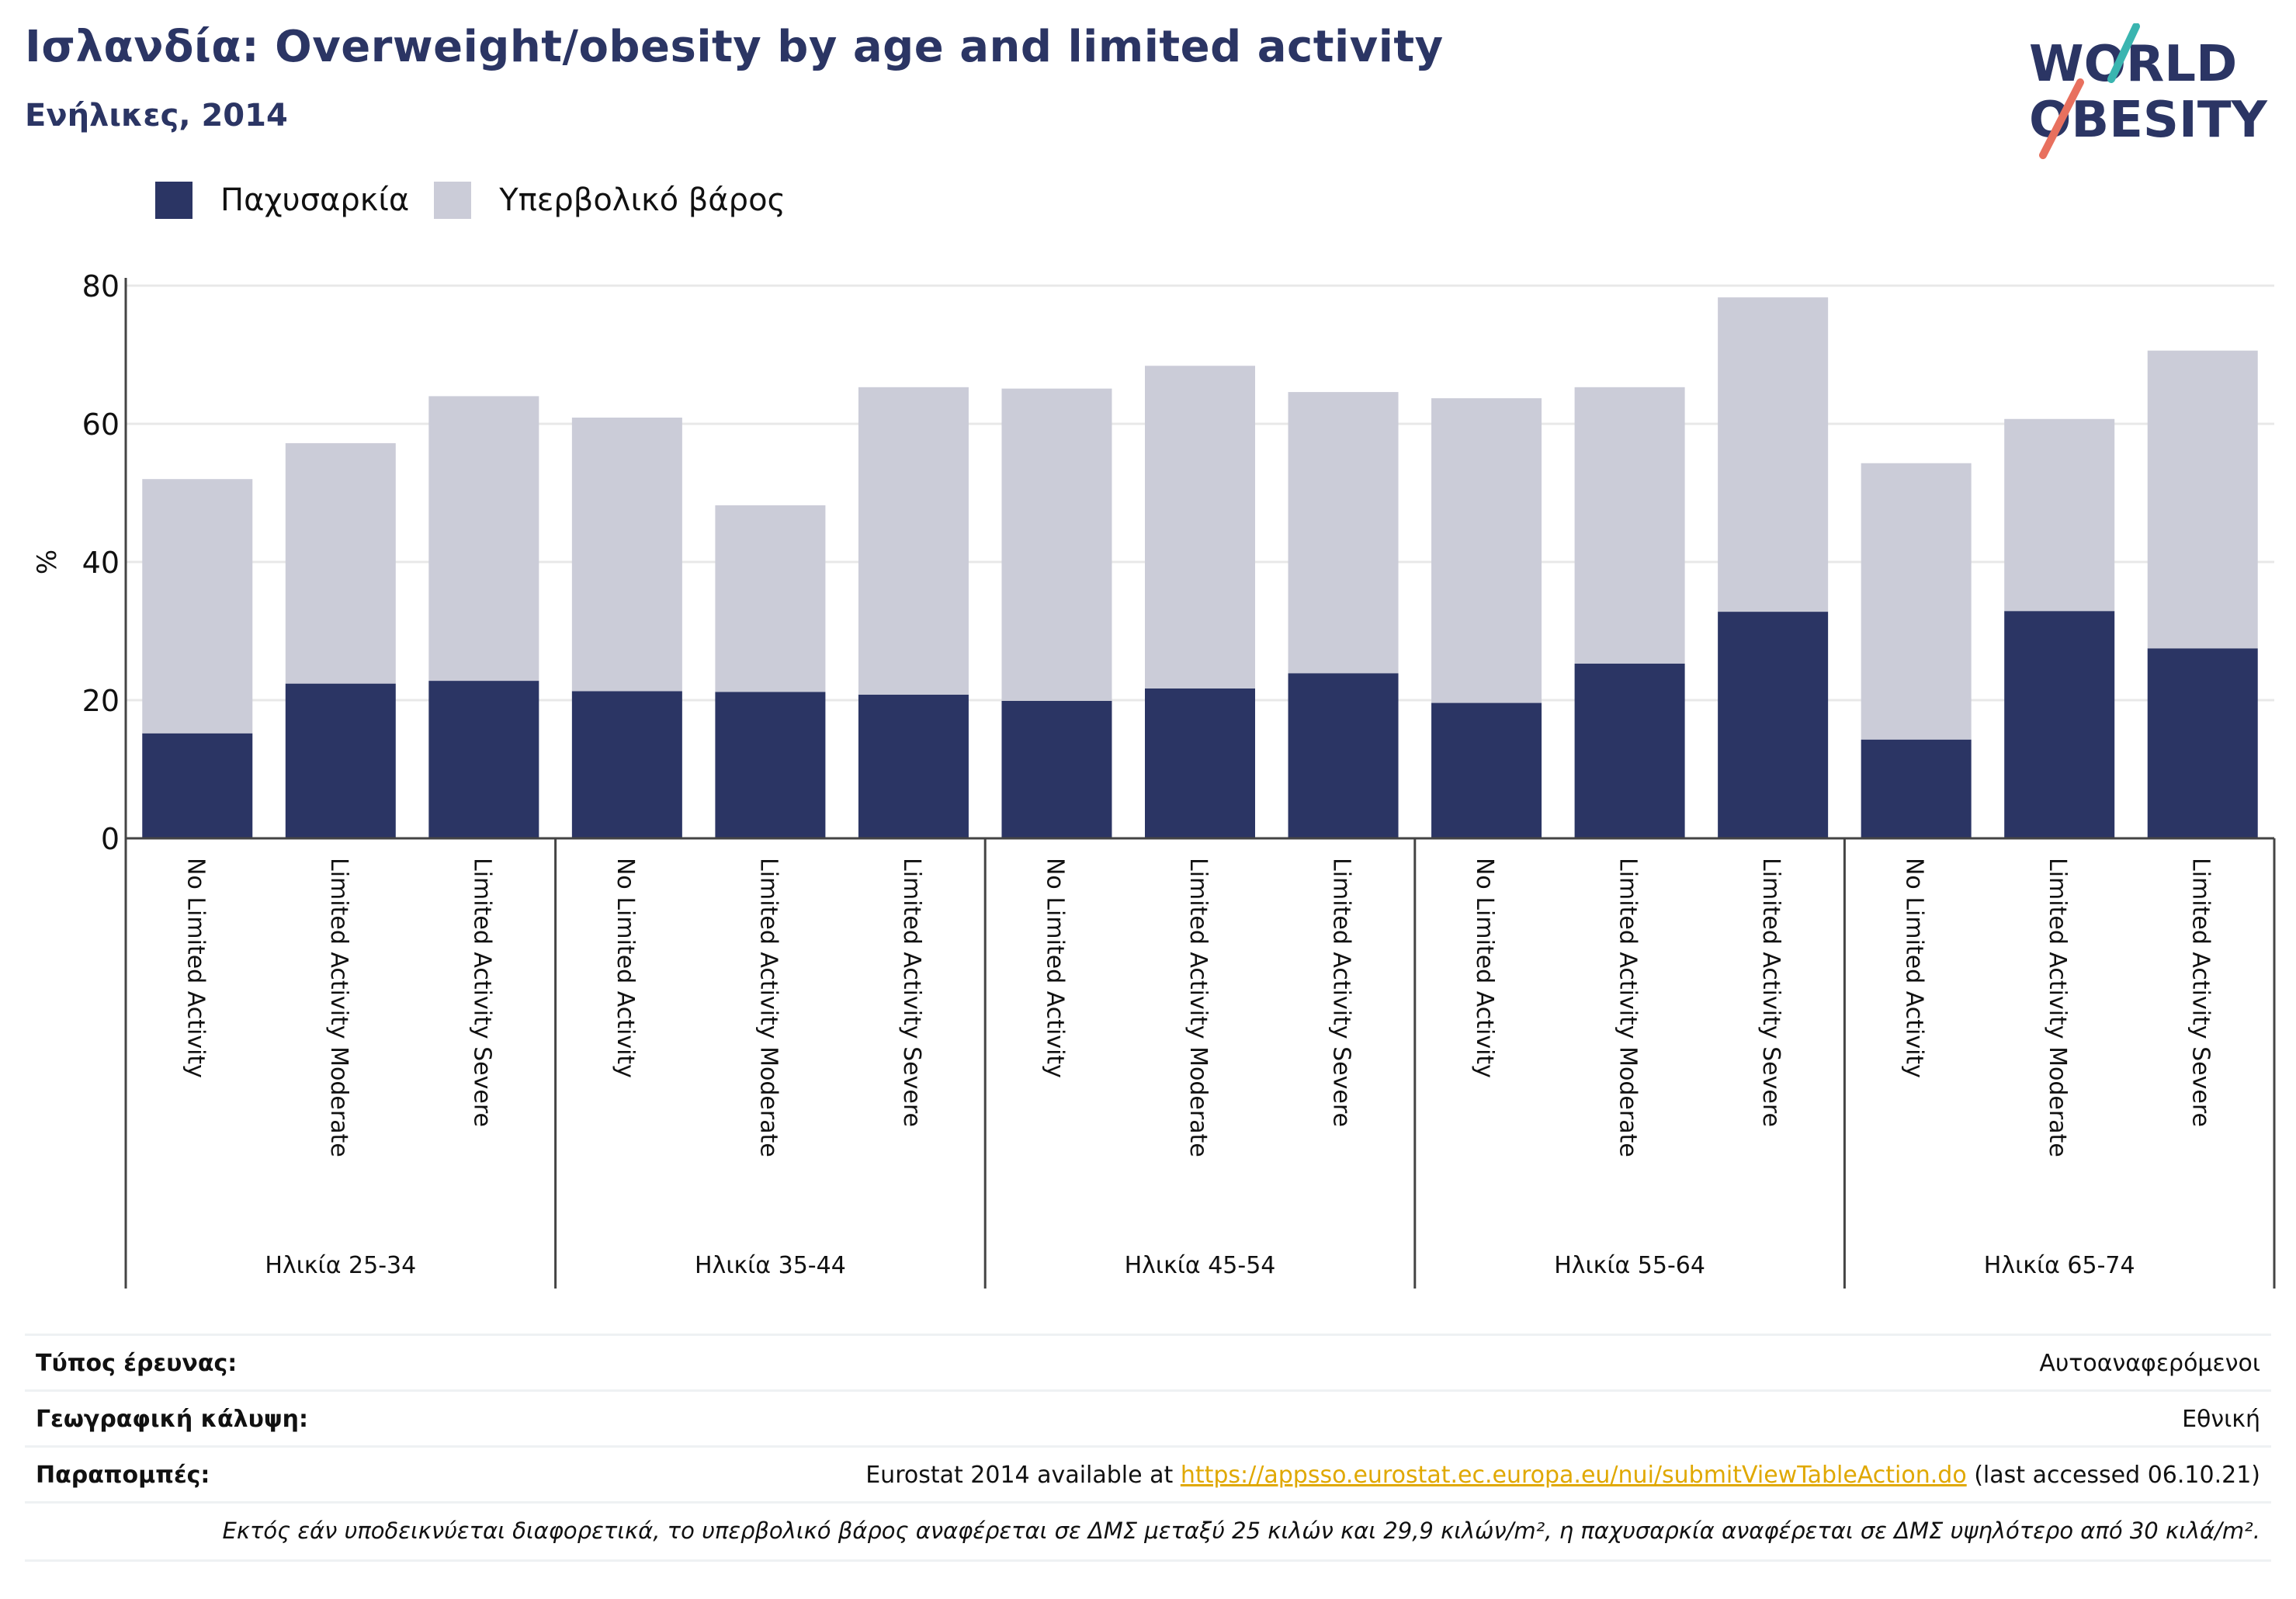  What do you see at coordinates (173, 200) in the screenshot?
I see `legend-swatch-obesity` at bounding box center [173, 200].